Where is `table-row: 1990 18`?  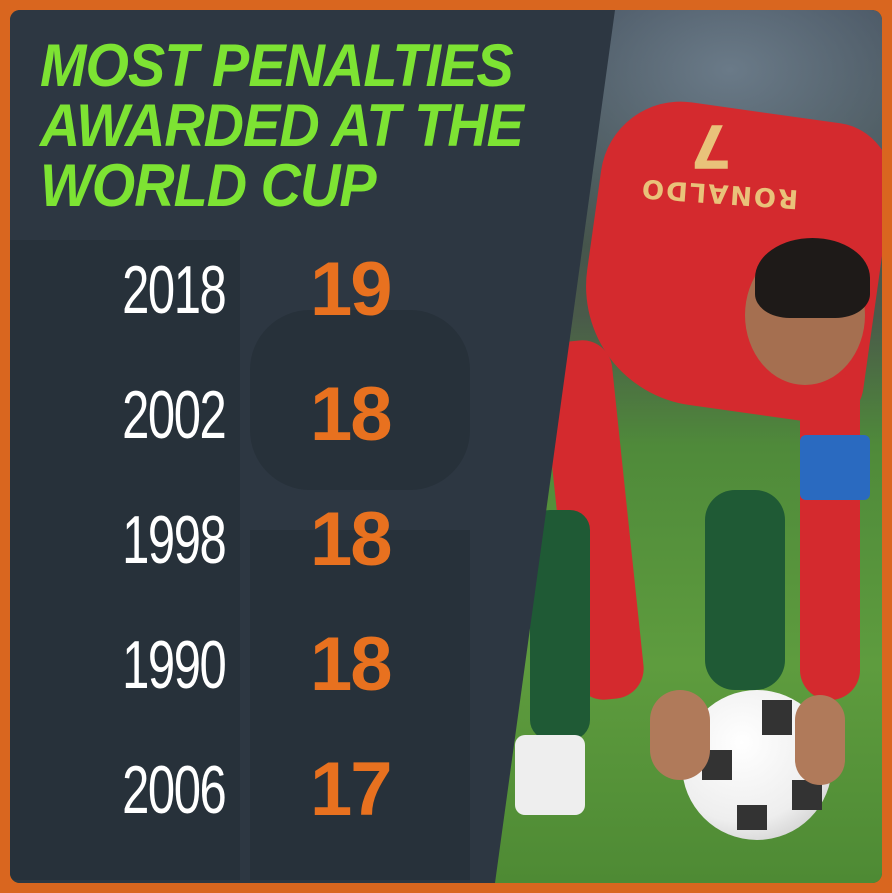
table-row: 1990 18 is located at coordinates (220, 665).